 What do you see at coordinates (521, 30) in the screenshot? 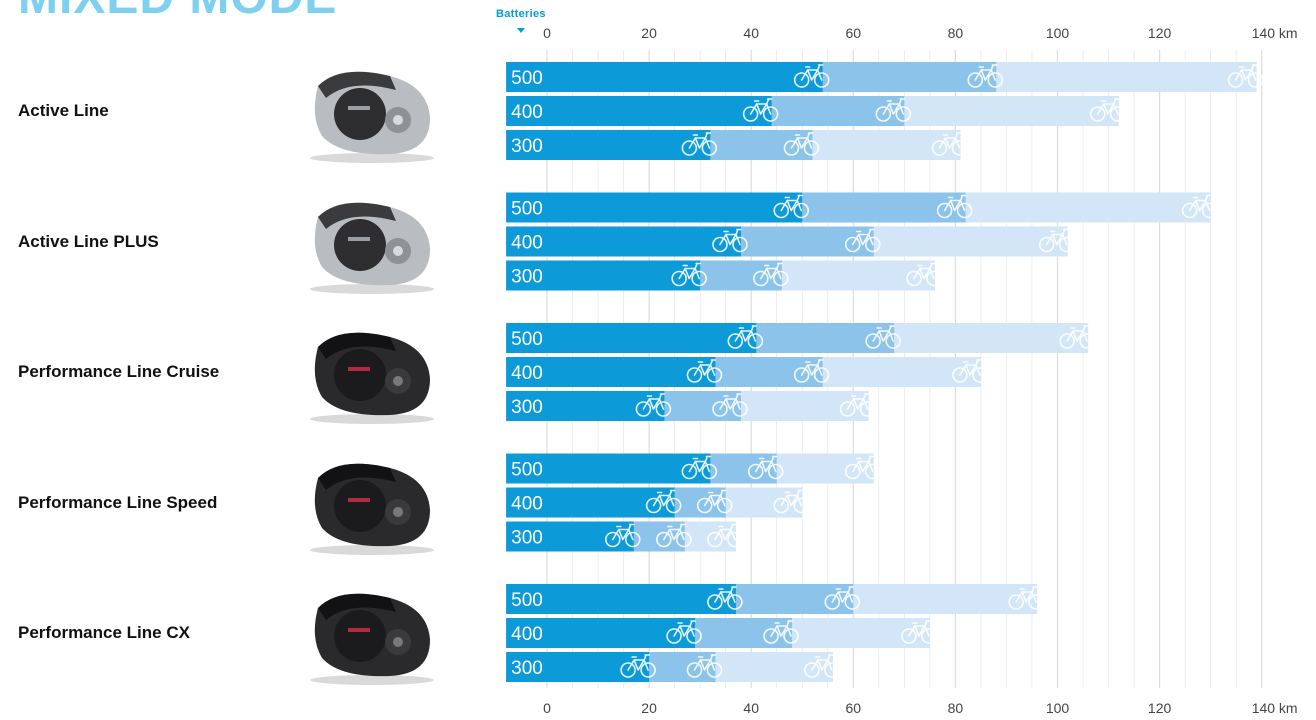
I see `chevron-down-icon` at bounding box center [521, 30].